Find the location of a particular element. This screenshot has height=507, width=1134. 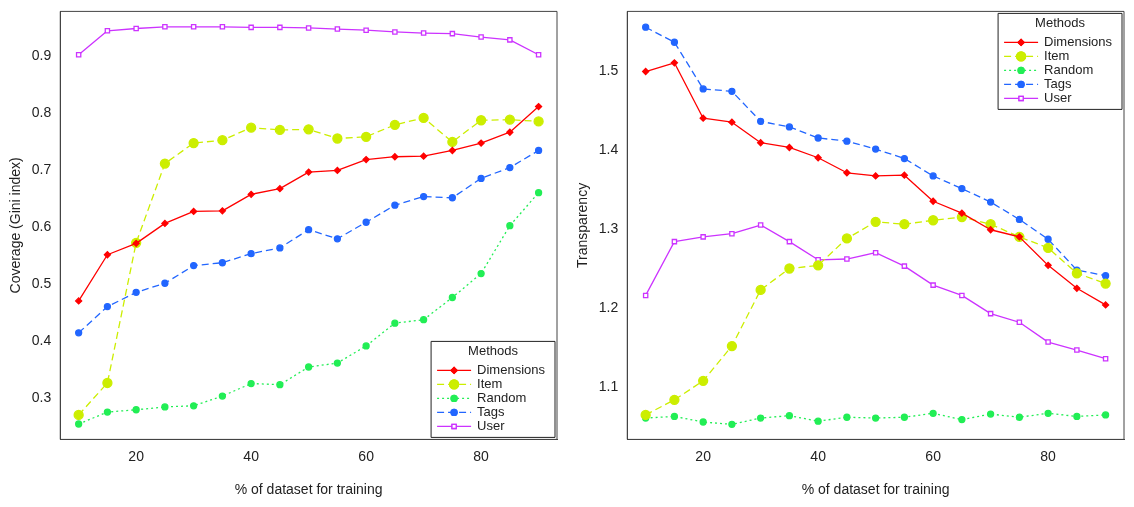

y-tick-label: 1.2 is located at coordinates (608, 306).